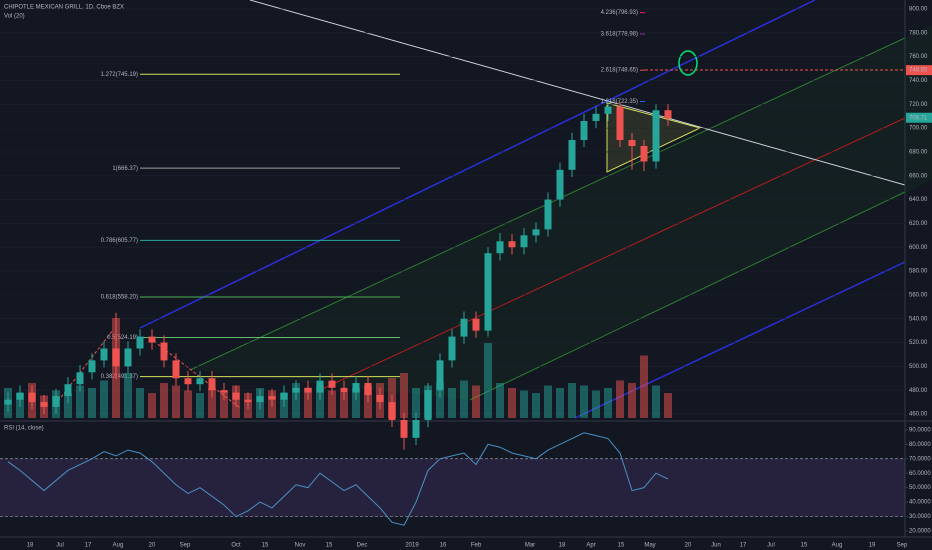 The image size is (932, 550). I want to click on x-tick-label: Dec, so click(362, 546).